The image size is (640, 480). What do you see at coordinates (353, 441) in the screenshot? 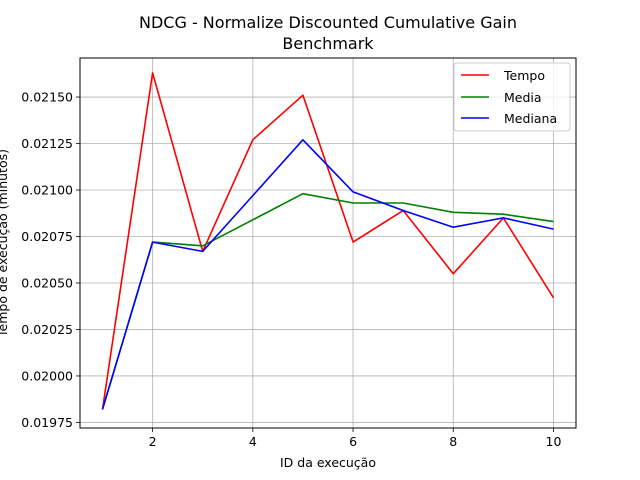
I see `x-tick-label: 6` at bounding box center [353, 441].